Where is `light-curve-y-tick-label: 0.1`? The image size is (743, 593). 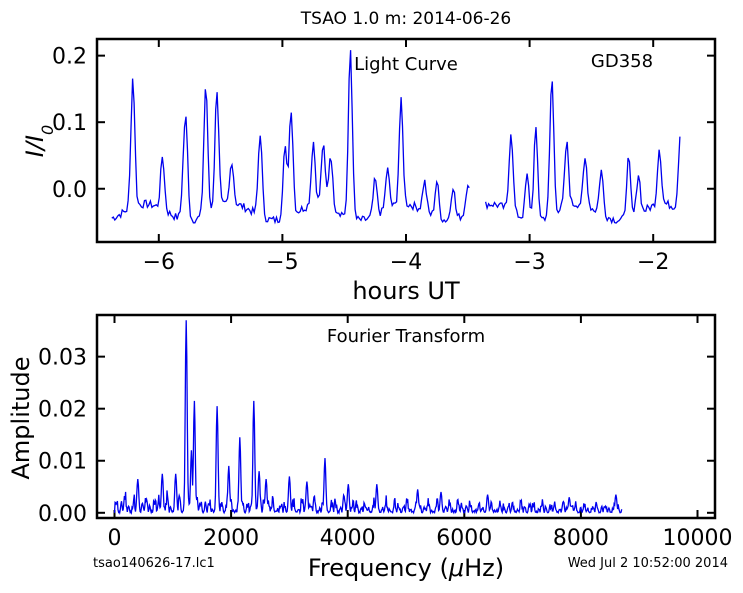
light-curve-y-tick-label: 0.1 is located at coordinates (69, 123).